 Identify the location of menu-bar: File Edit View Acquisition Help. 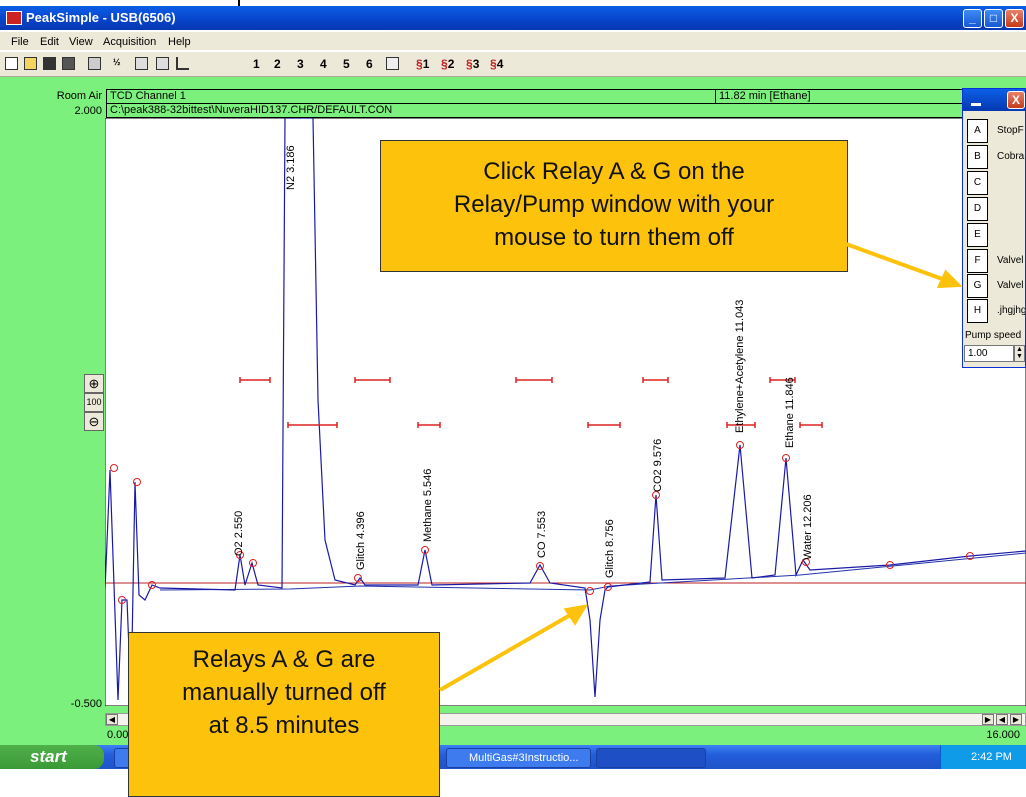
(513, 41).